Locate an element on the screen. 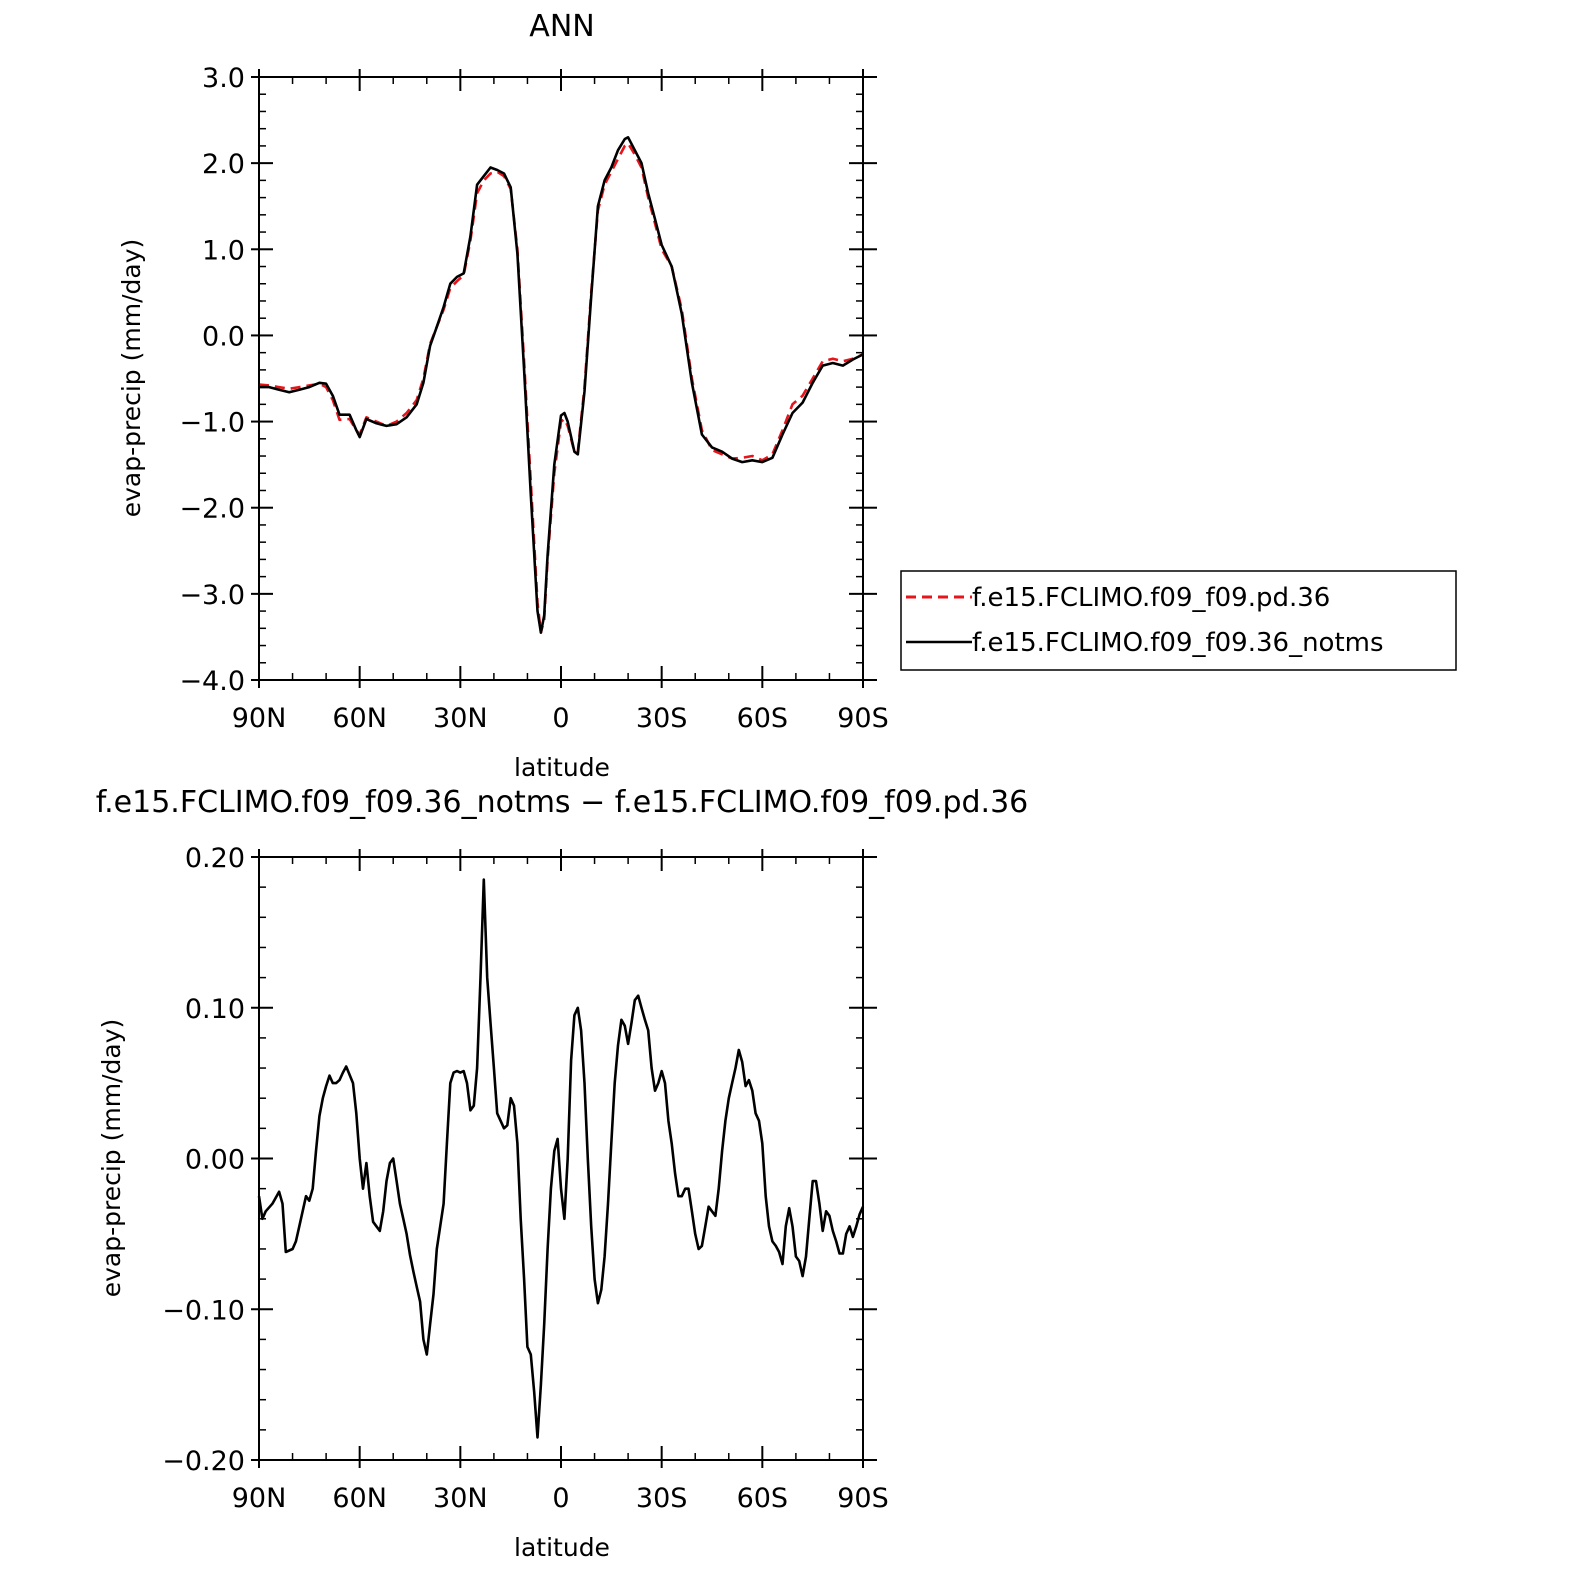  y-tick-label: 0.20 is located at coordinates (215, 858).